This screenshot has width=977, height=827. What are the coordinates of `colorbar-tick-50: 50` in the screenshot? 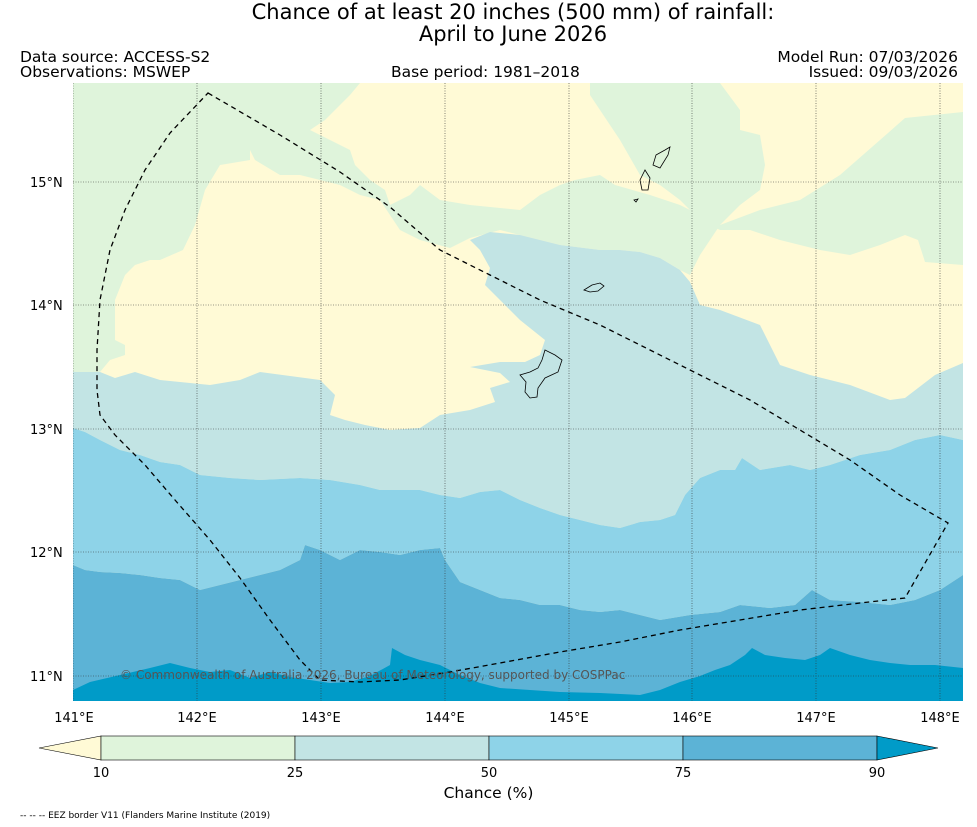 It's located at (489, 773).